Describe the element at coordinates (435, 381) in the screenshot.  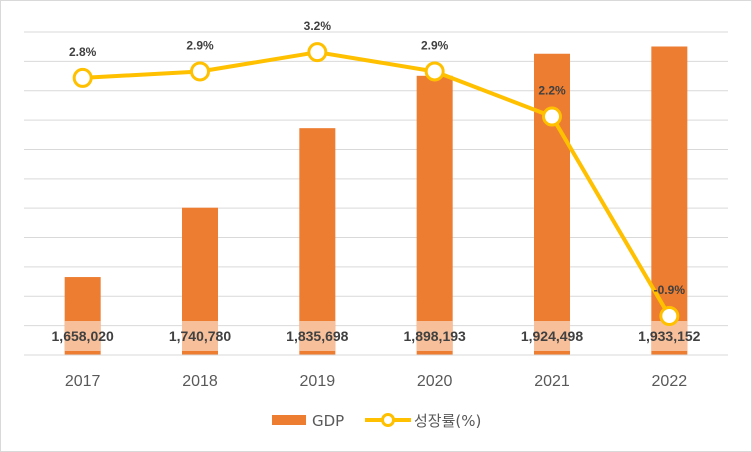
I see `x-tick-label: 2020` at that location.